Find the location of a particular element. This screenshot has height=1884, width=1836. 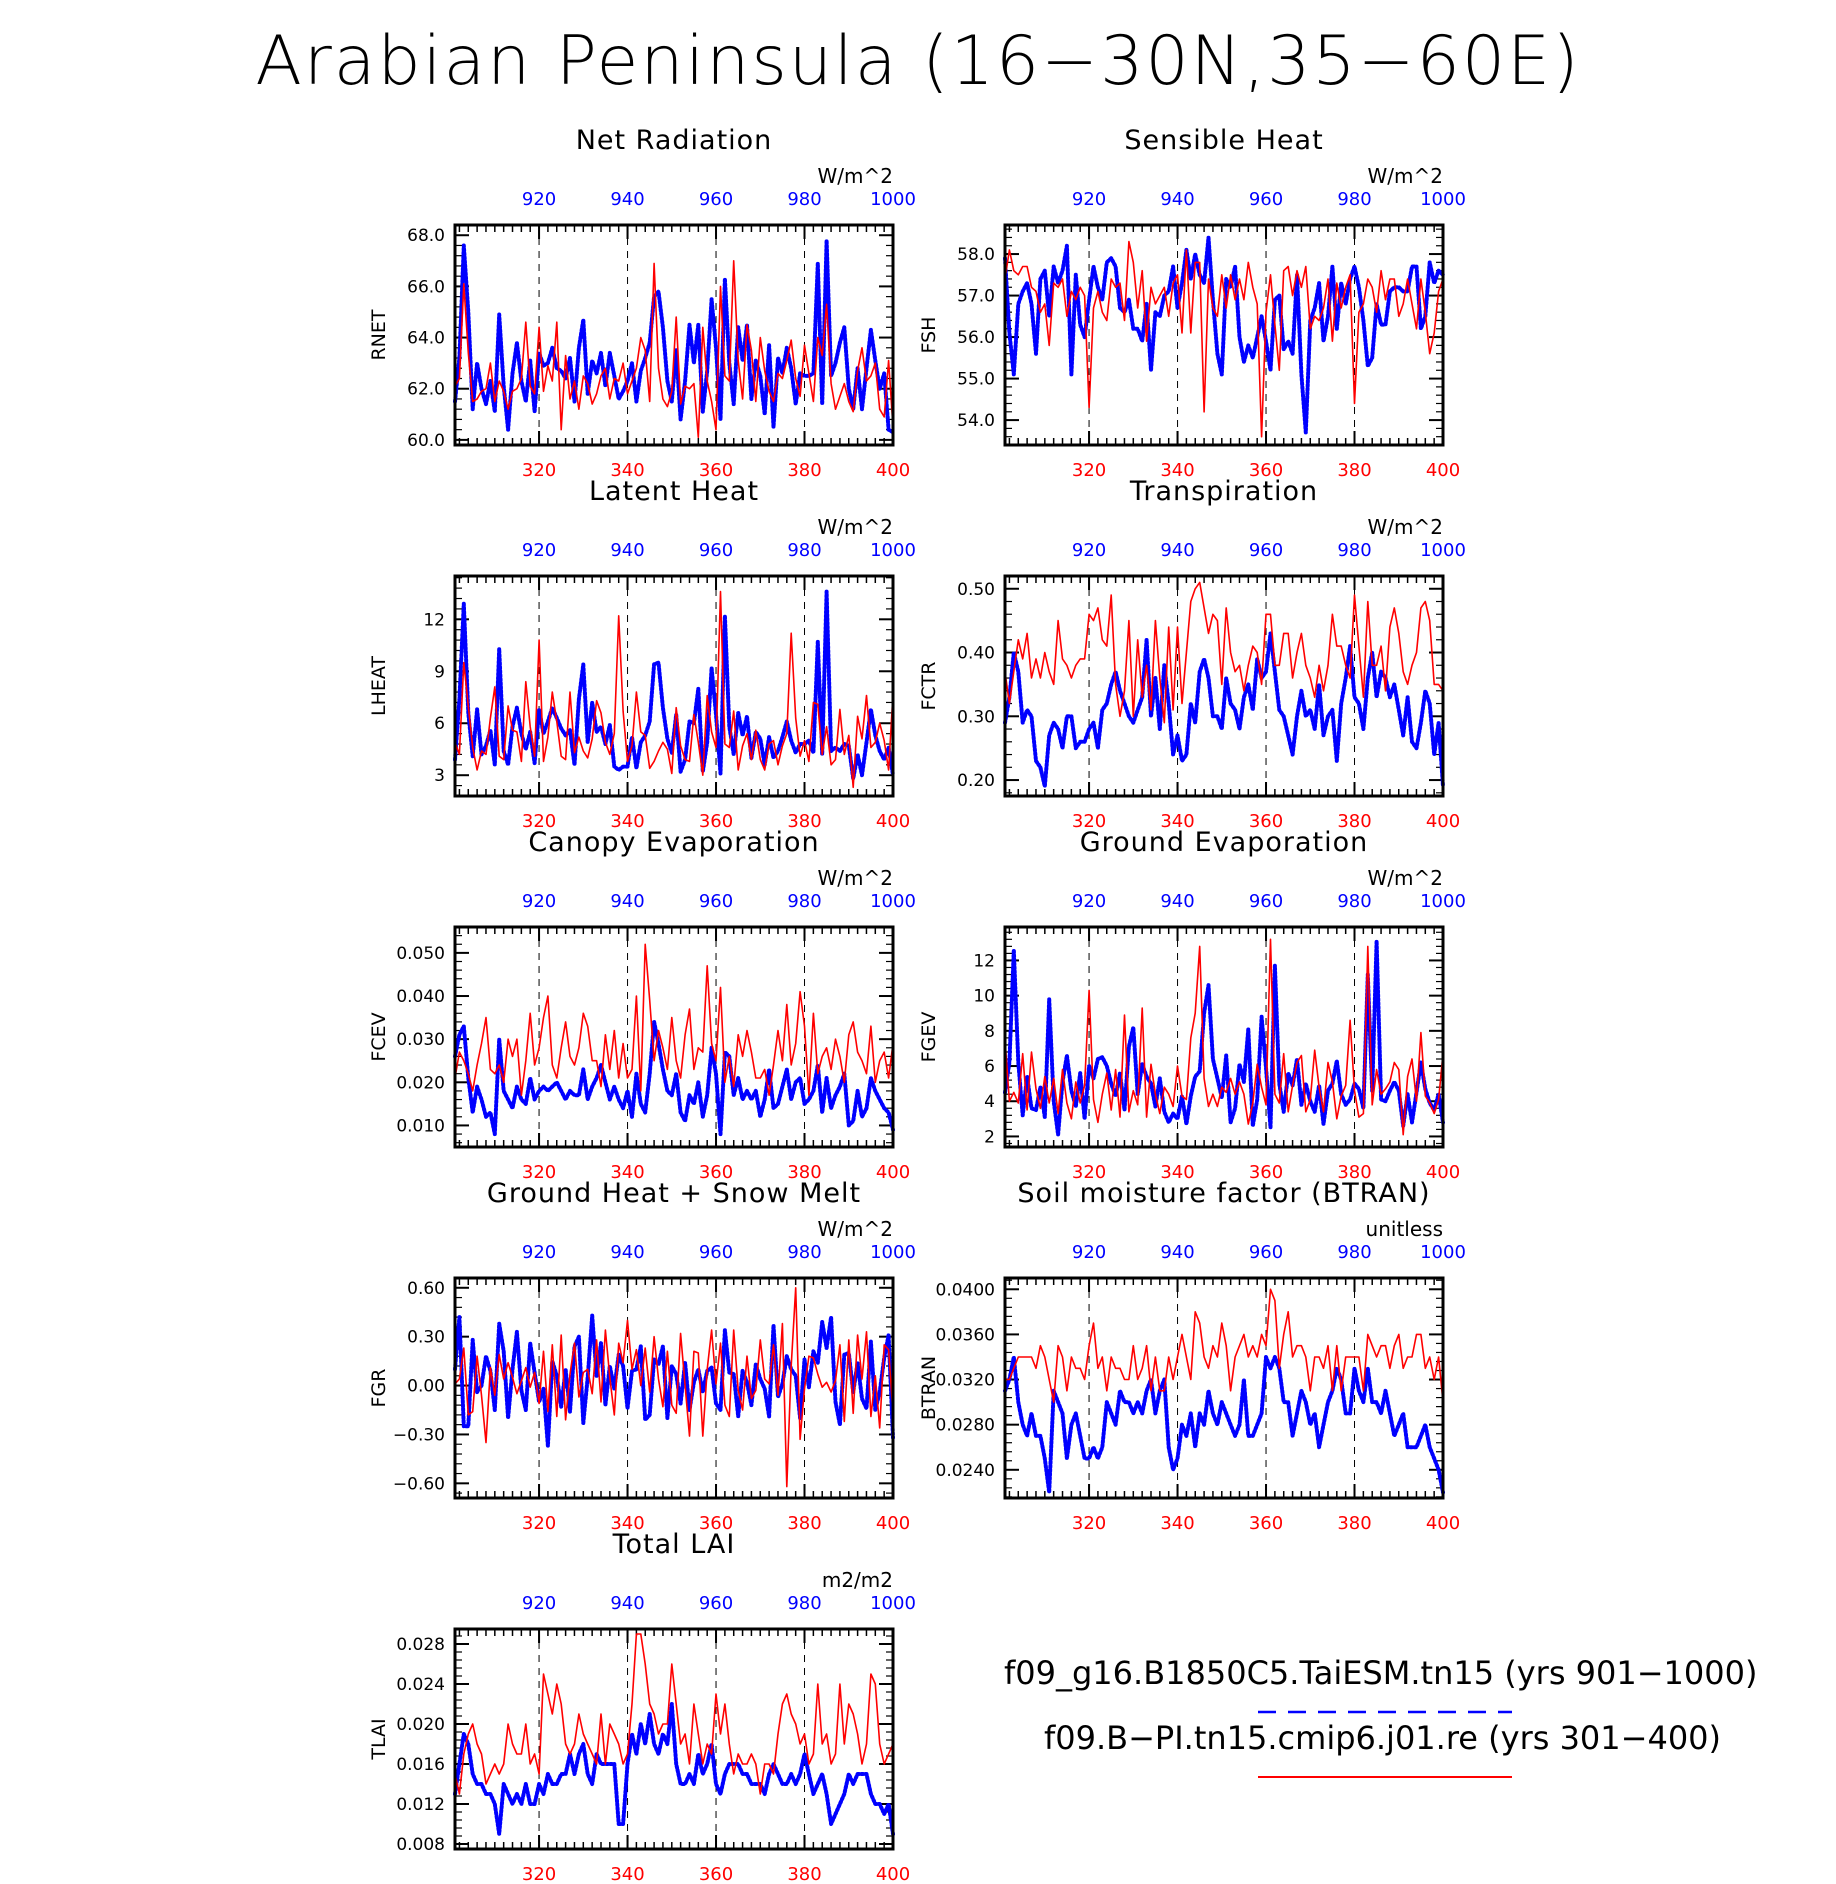

y-axis-label: BTRAN is located at coordinates (929, 1388).